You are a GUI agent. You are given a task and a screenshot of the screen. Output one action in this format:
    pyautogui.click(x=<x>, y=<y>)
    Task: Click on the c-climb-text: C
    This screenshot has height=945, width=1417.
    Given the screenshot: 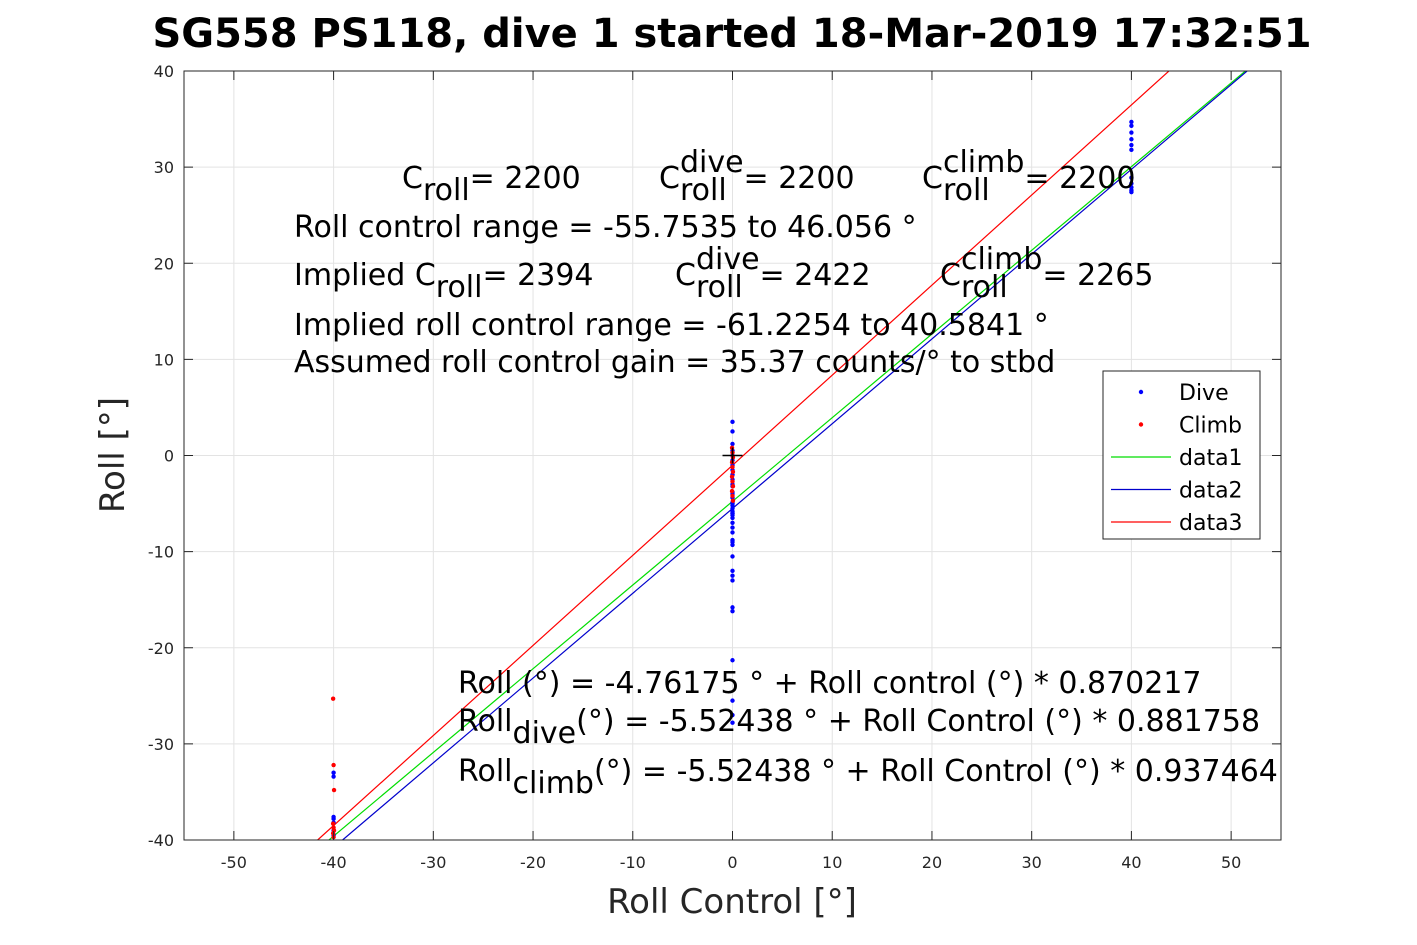 What is the action you would take?
    pyautogui.click(x=932, y=178)
    